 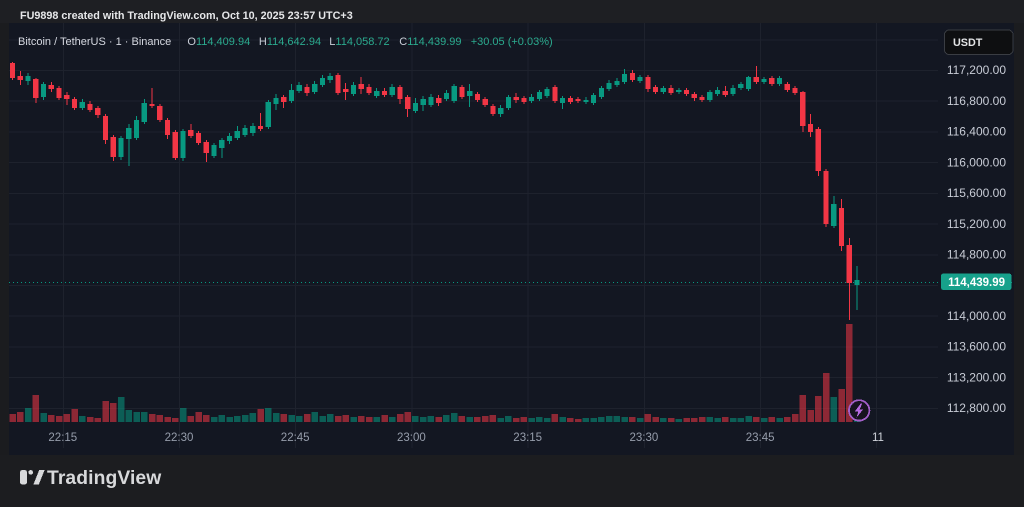 What do you see at coordinates (878, 438) in the screenshot?
I see `svg-text: 11` at bounding box center [878, 438].